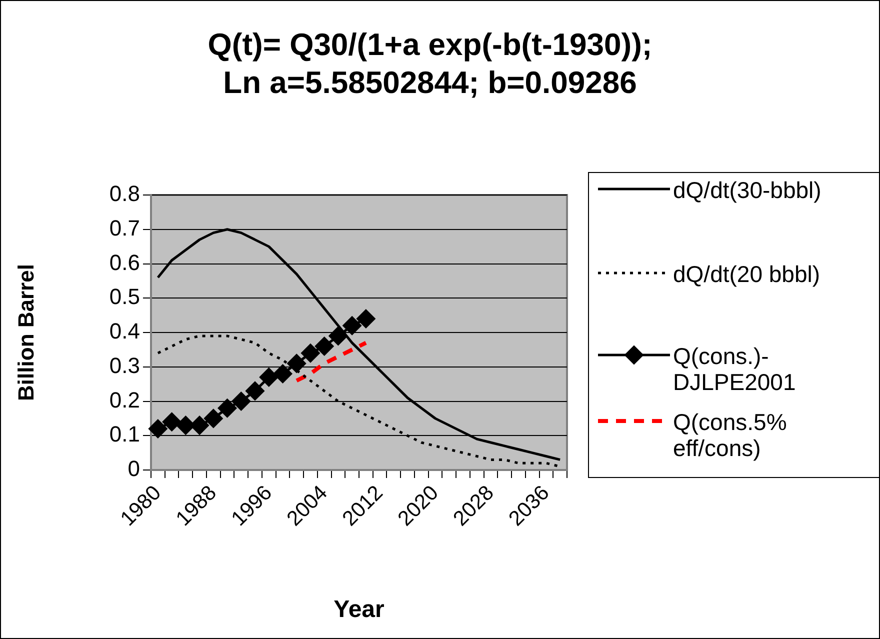 Image resolution: width=880 pixels, height=639 pixels. What do you see at coordinates (124, 434) in the screenshot?
I see `y-tick-label: 0.1` at bounding box center [124, 434].